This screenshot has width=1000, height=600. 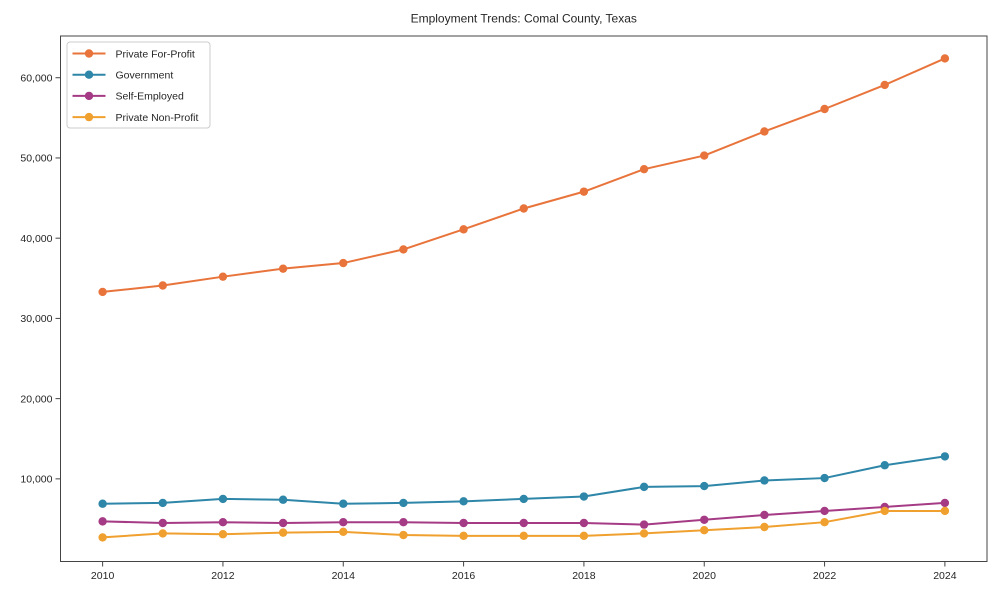 What do you see at coordinates (584, 496) in the screenshot?
I see `data-point-government-2018` at bounding box center [584, 496].